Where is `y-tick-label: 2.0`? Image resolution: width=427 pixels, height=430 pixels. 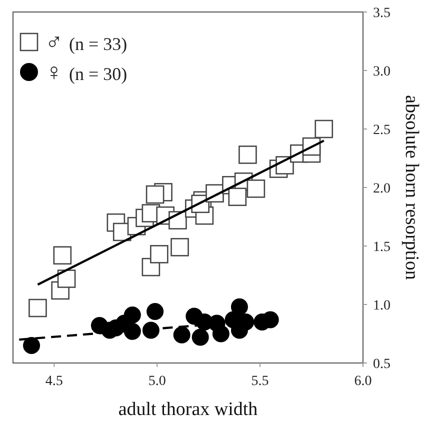 y-tick-label: 2.0 is located at coordinates (381, 189).